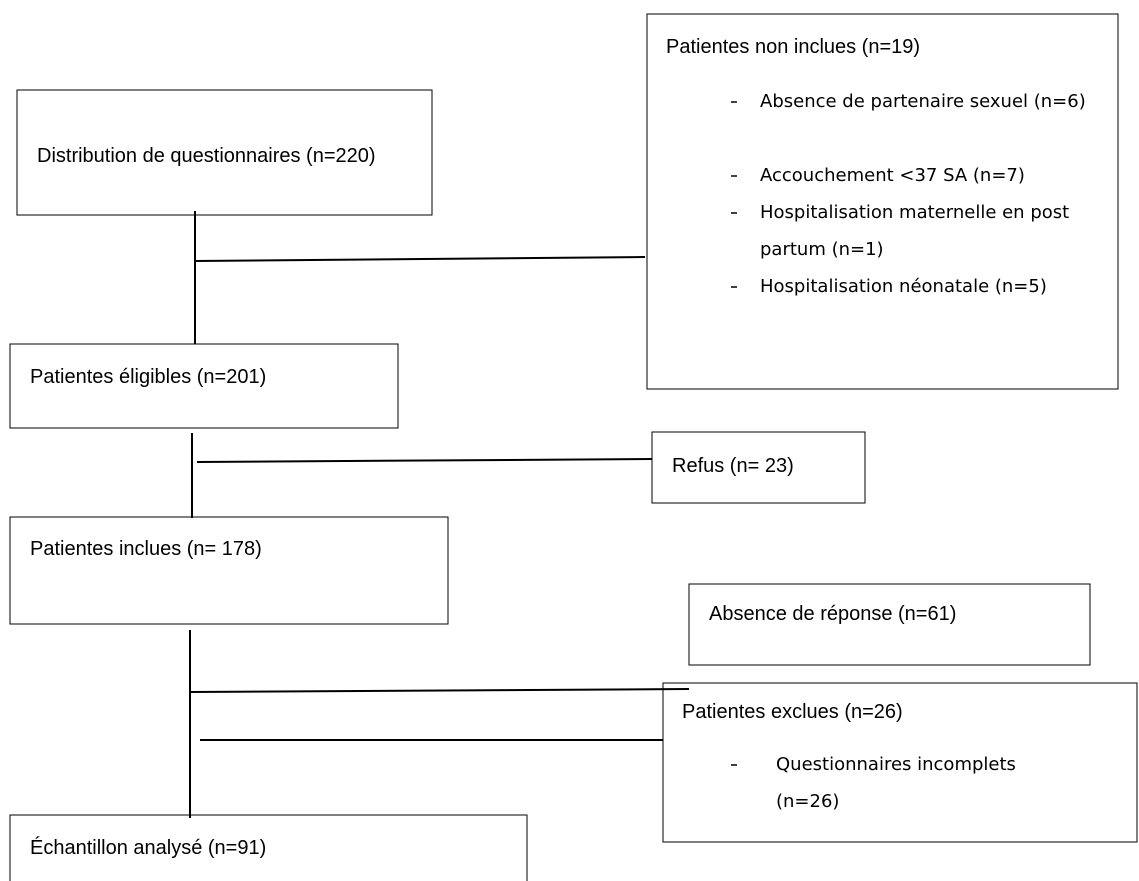 This screenshot has height=881, width=1139. I want to click on node-label: Refus (n= 23), so click(733, 466).